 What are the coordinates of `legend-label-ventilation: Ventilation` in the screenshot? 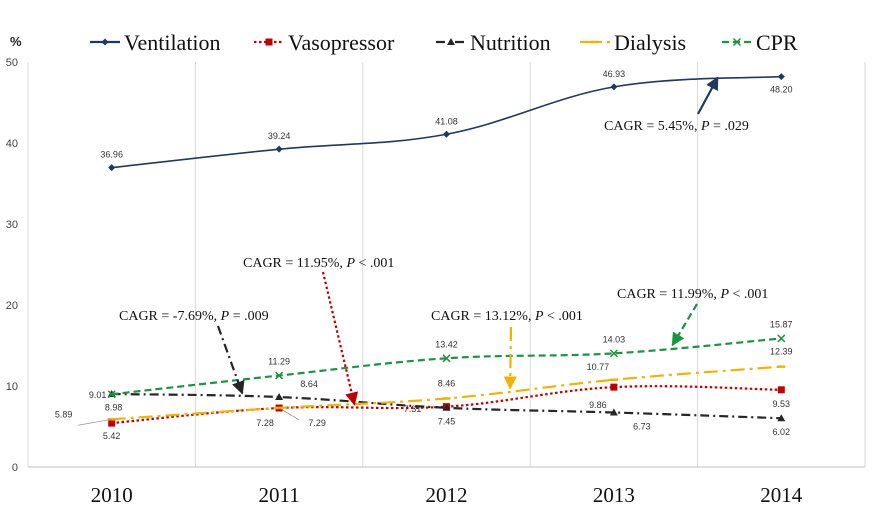 It's located at (172, 42).